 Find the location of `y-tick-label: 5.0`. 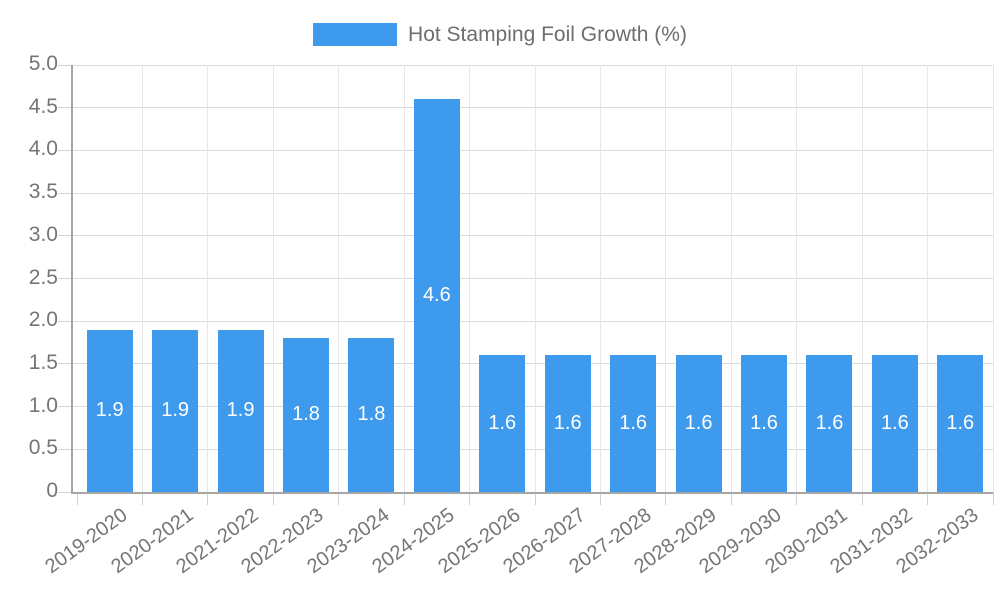

y-tick-label: 5.0 is located at coordinates (43, 63).